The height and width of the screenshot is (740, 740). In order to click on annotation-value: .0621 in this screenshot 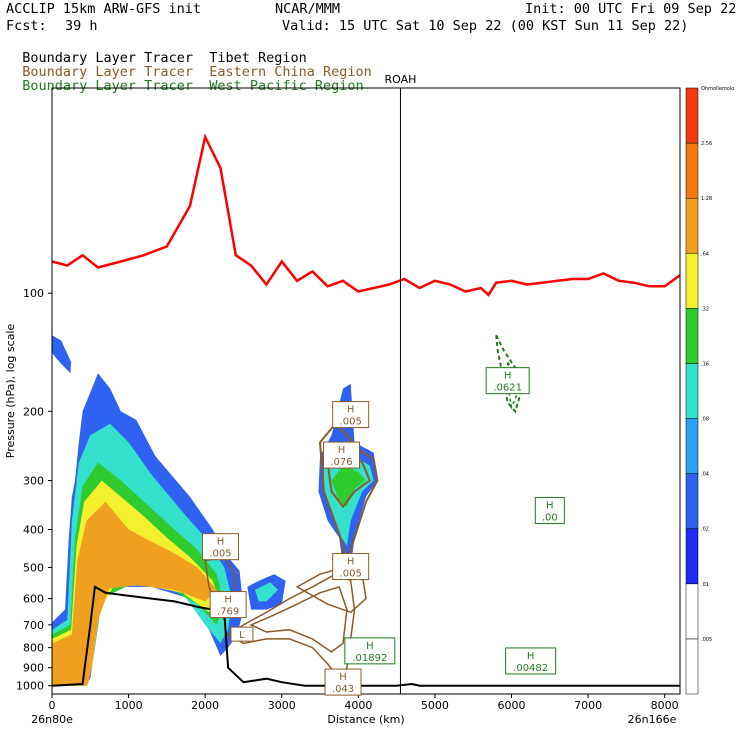, I will do `click(507, 388)`.